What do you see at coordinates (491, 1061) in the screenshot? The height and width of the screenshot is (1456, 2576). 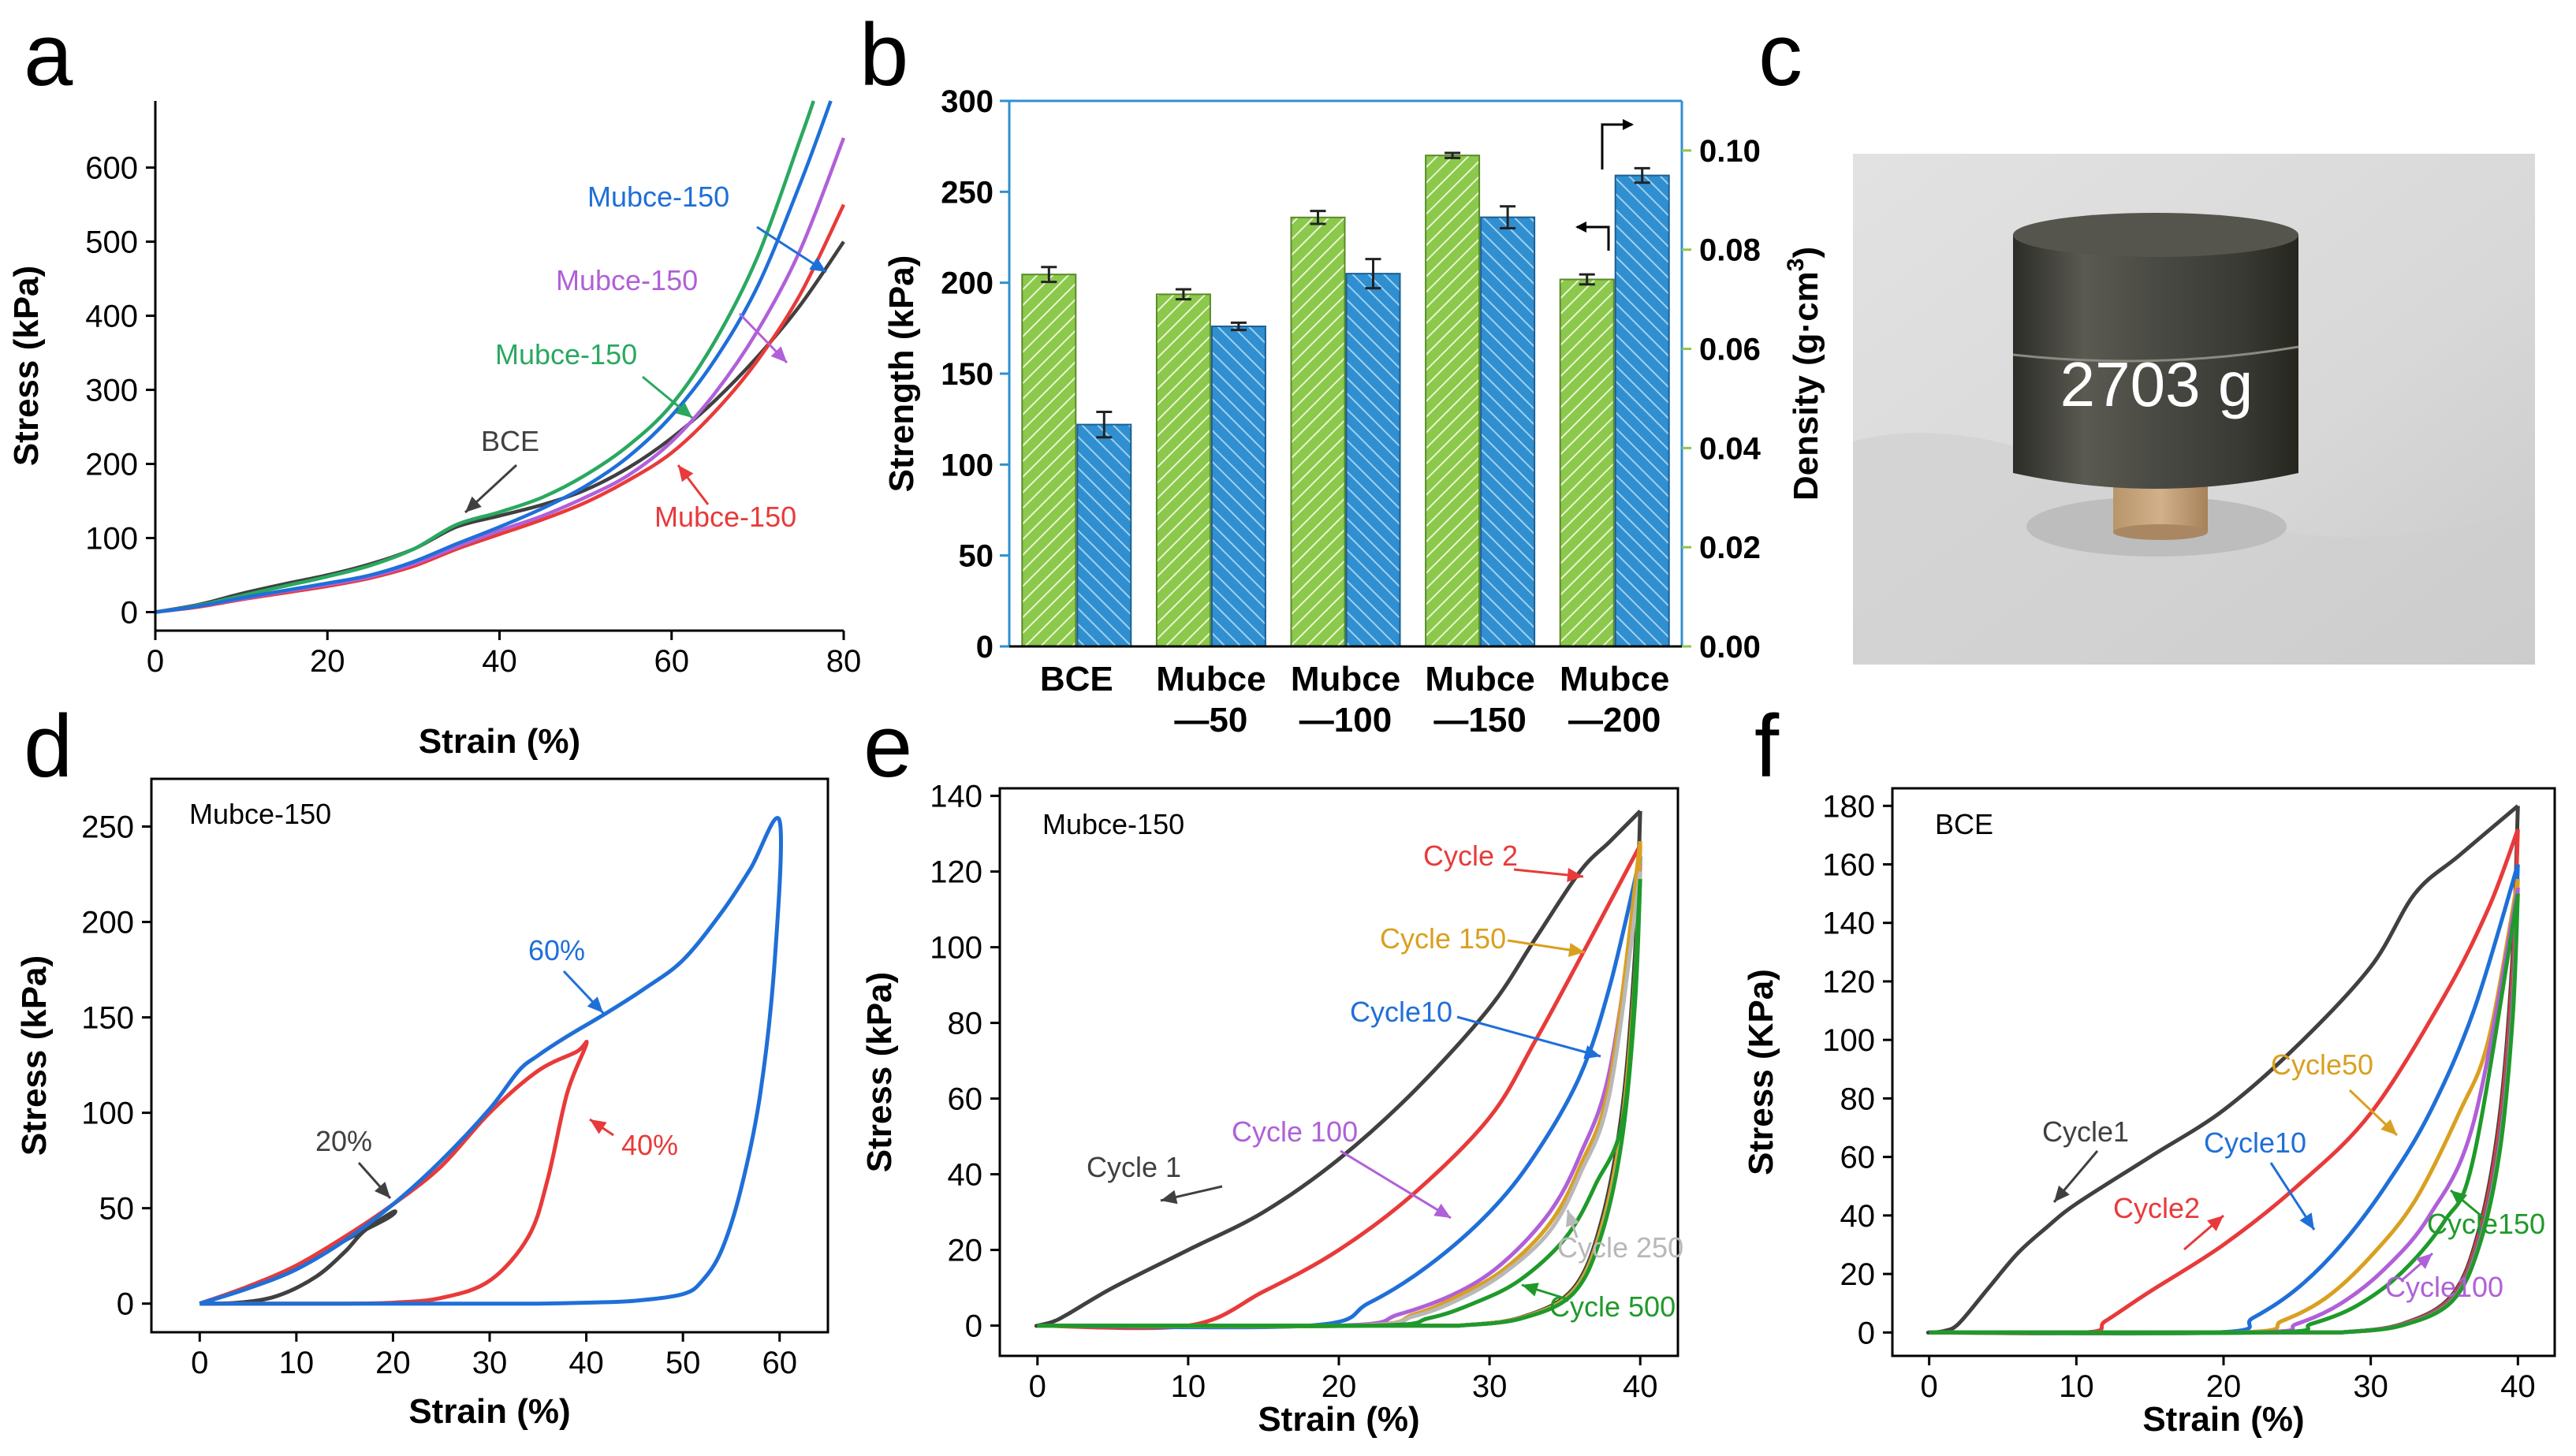 I see `loop-60pct` at bounding box center [491, 1061].